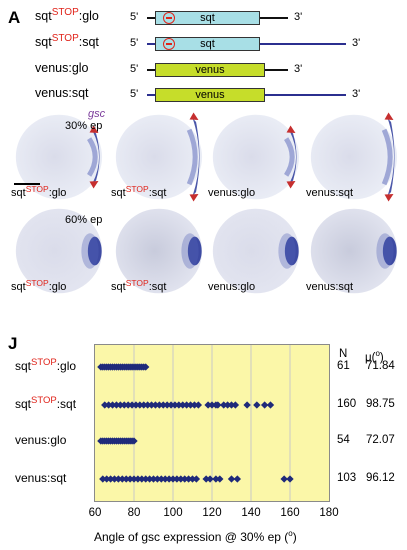 Image resolution: width=407 pixels, height=550 pixels. Describe the element at coordinates (347, 478) in the screenshot. I see `series-n-value: 103` at that location.